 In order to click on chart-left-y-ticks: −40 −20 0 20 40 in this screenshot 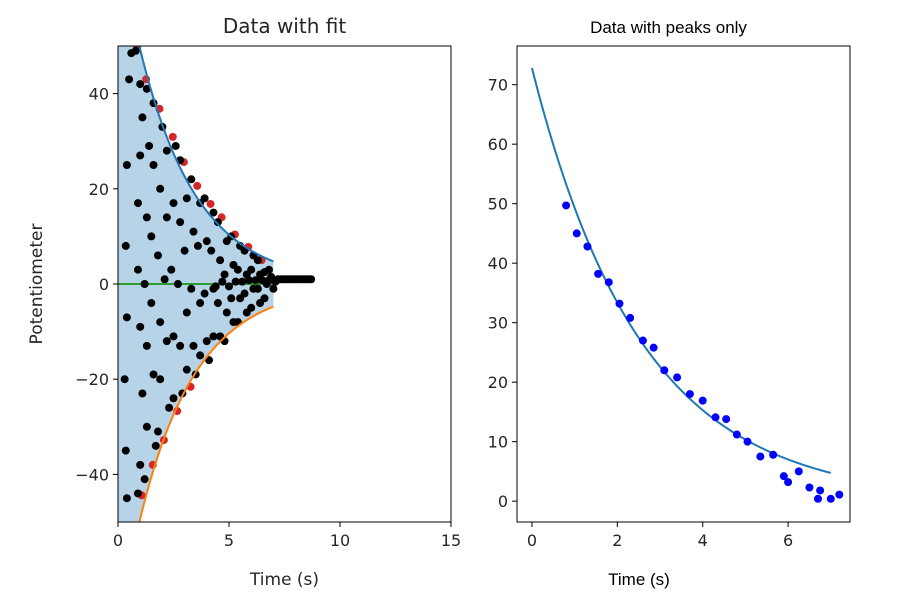, I will do `click(96, 284)`.